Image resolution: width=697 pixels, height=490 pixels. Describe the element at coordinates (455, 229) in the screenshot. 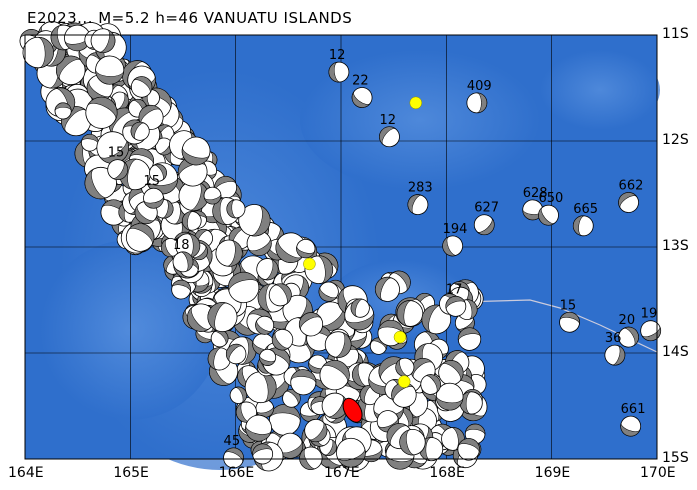

I see `event-depth-label: 194` at that location.